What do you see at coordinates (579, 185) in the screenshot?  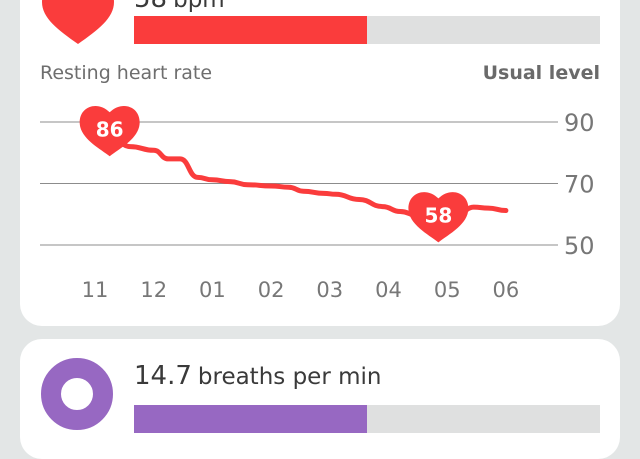 I see `y-tick-label: 70` at bounding box center [579, 185].